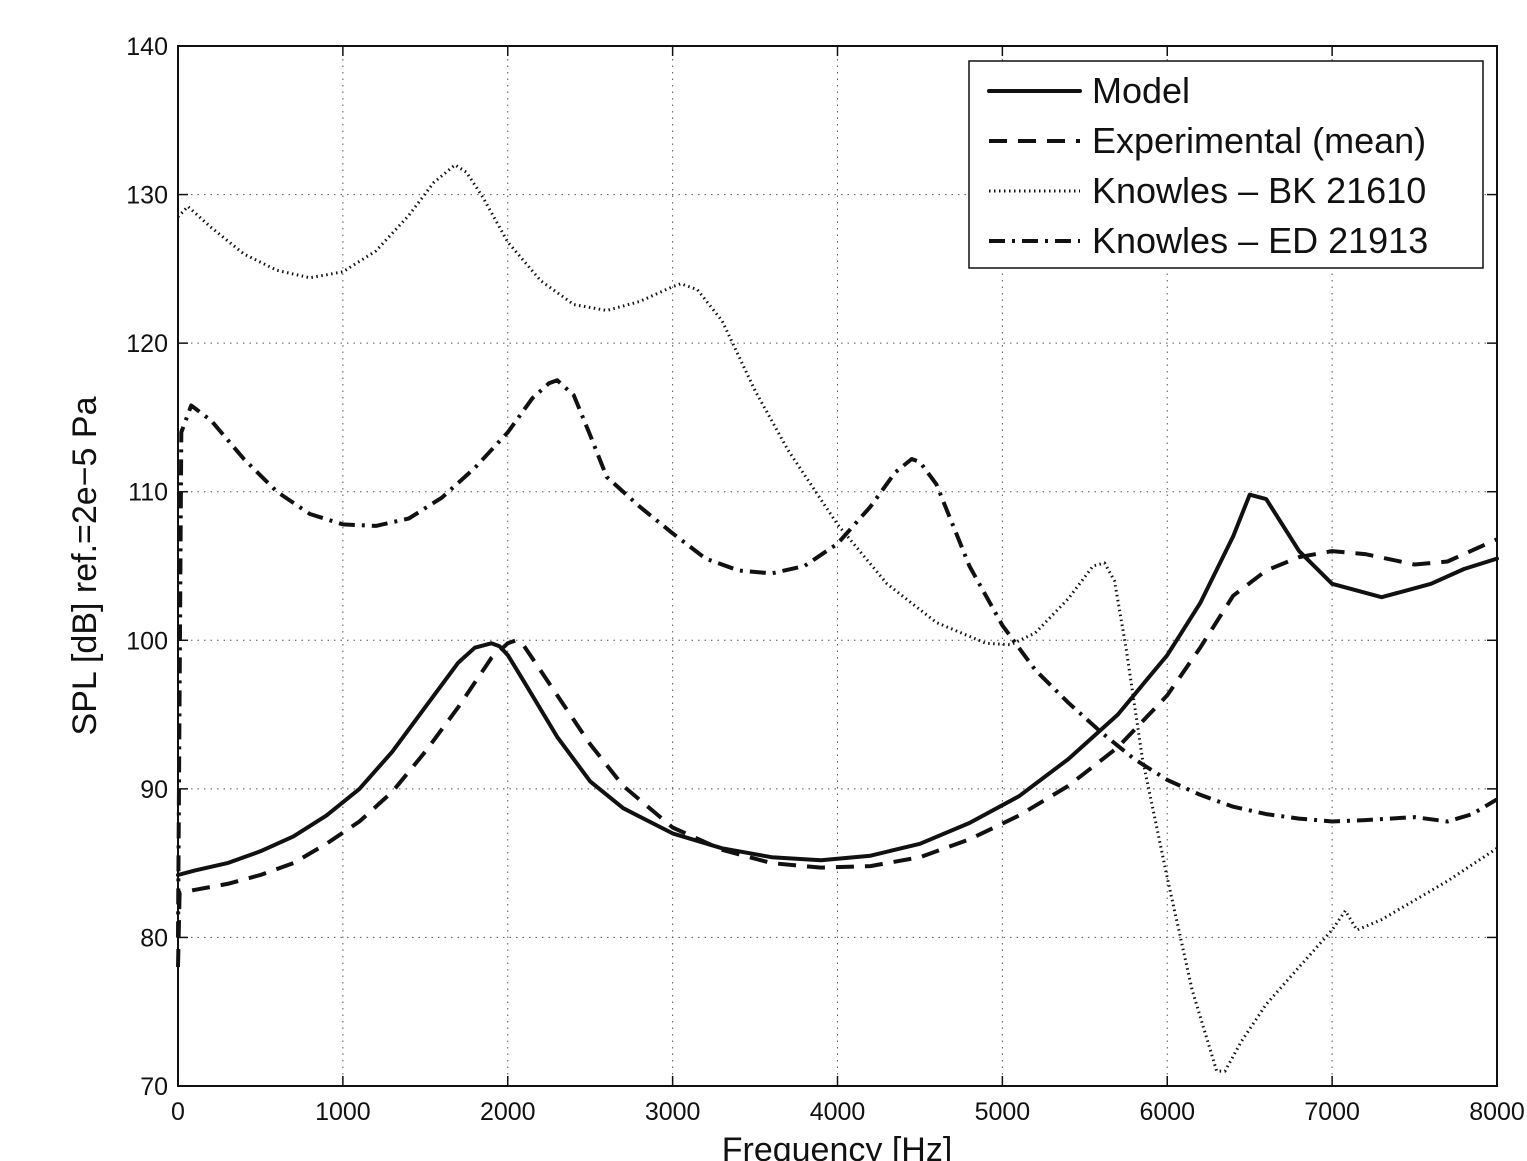 The width and height of the screenshot is (1527, 1161). I want to click on x-tick-label: 7000, so click(1332, 1112).